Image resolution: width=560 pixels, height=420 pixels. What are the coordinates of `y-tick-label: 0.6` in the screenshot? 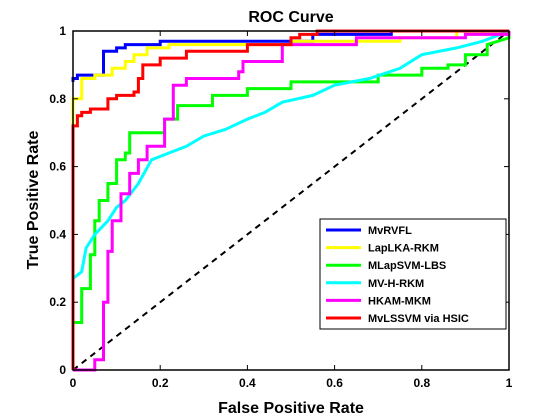 It's located at (57, 167).